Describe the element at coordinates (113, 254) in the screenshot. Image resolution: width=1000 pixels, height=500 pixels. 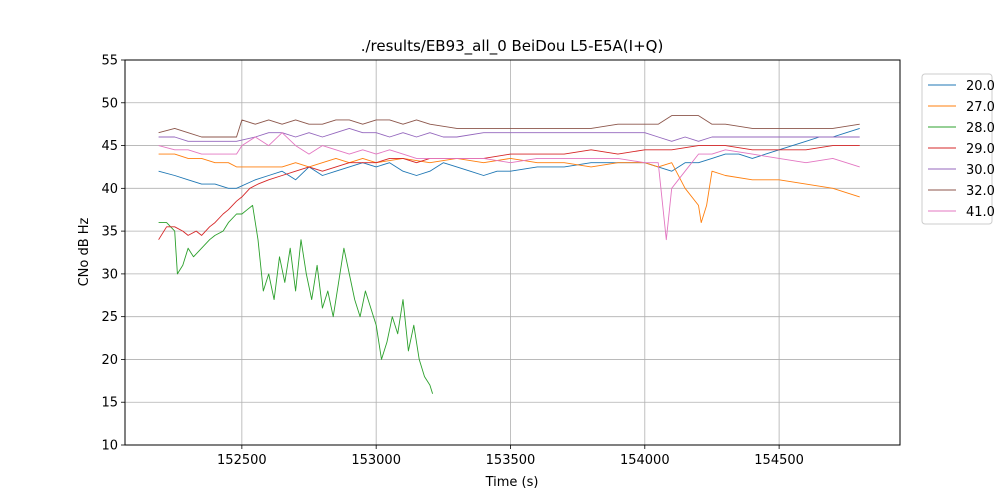
I see `y-axis-ticks: 10 15 20 25 30 35 40 45 50 55` at that location.